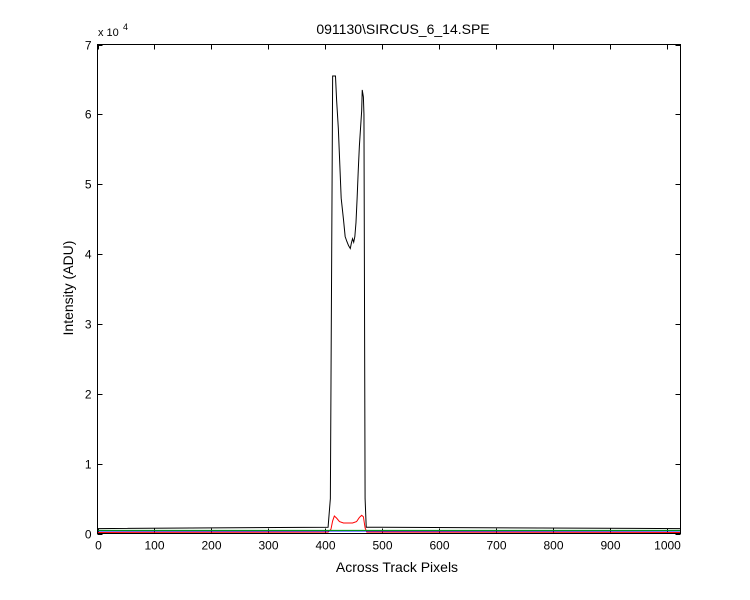 The image size is (750, 600). Describe the element at coordinates (667, 546) in the screenshot. I see `x-tick-label: 1000` at that location.